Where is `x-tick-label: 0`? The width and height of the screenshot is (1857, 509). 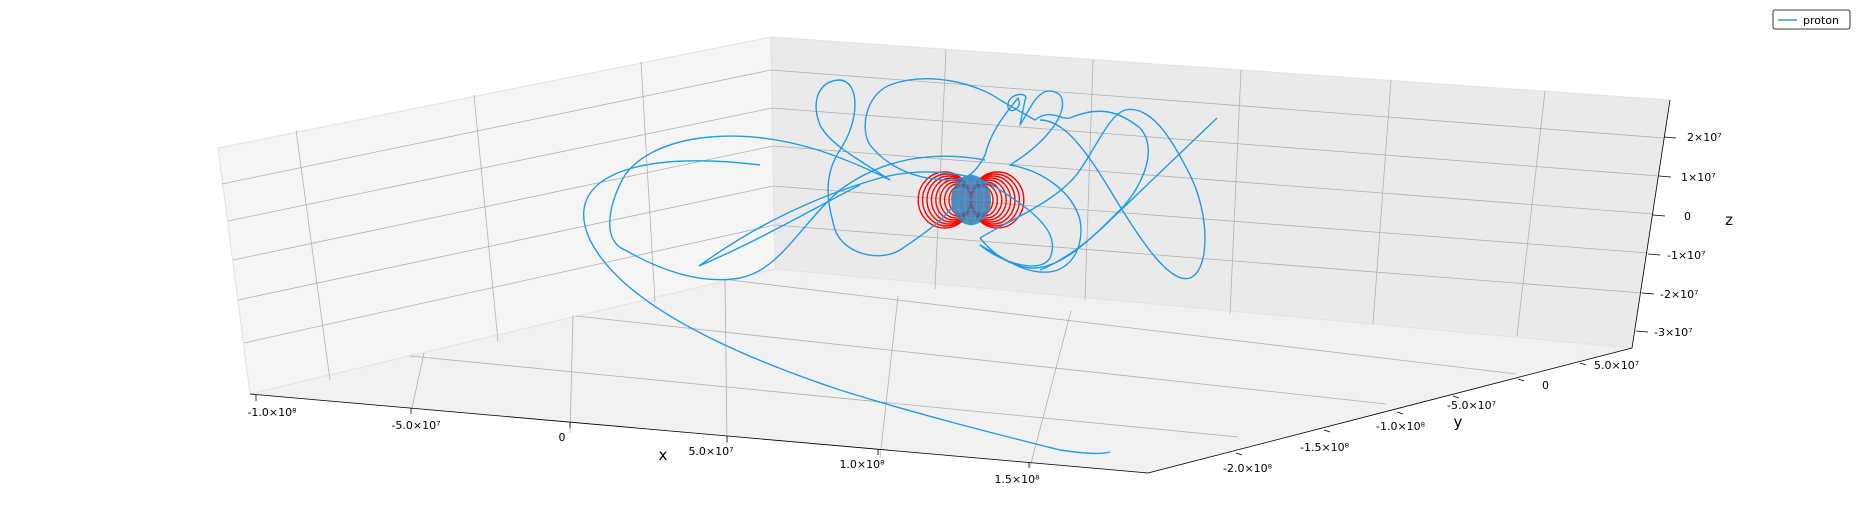
x-tick-label: 0 is located at coordinates (562, 437).